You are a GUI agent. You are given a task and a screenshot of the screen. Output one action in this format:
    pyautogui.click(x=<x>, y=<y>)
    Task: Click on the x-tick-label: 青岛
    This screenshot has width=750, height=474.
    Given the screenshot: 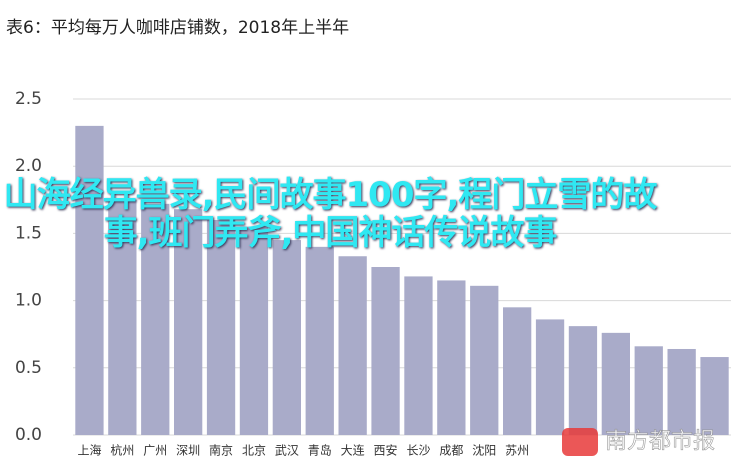 What is the action you would take?
    pyautogui.click(x=320, y=450)
    